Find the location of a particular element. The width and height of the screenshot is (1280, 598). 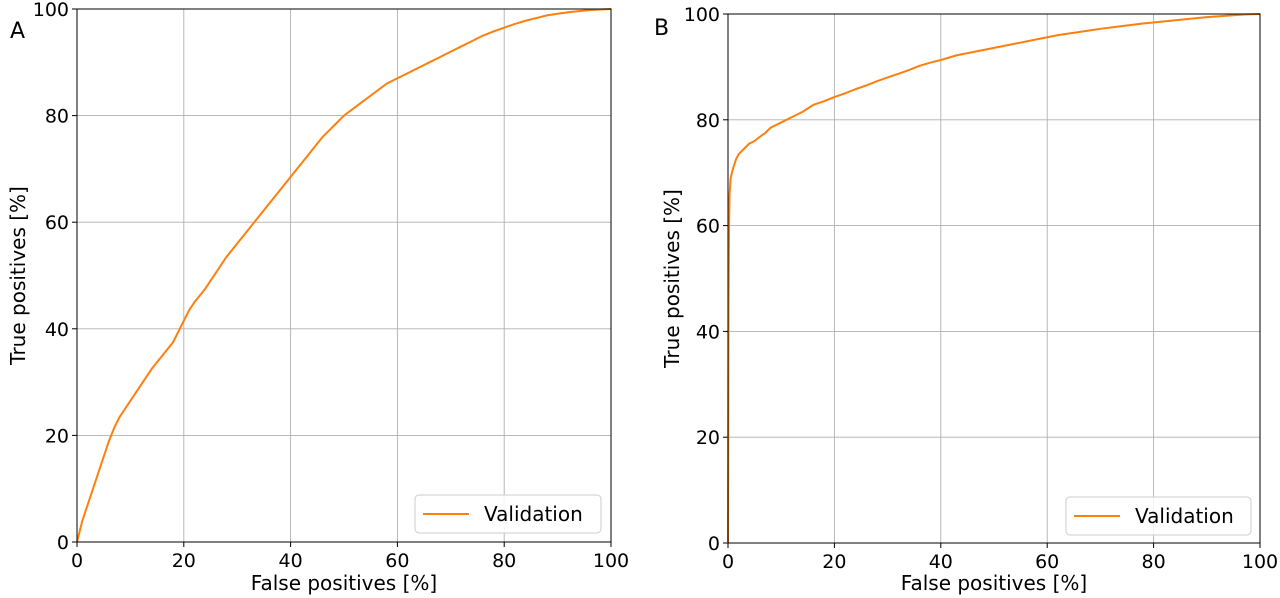

panel-a-x-tick-label: 100 is located at coordinates (611, 561).